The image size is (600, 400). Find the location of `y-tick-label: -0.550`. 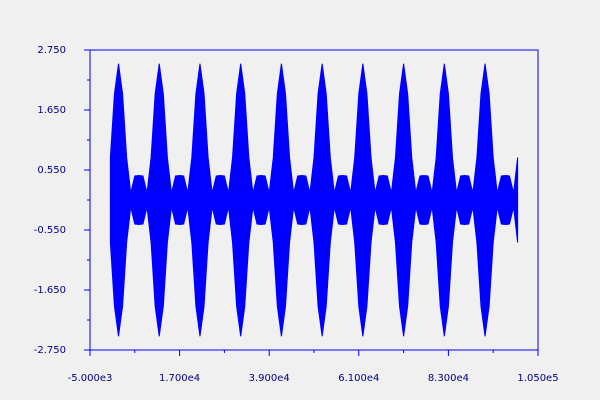

y-tick-label: -0.550 is located at coordinates (50, 230).